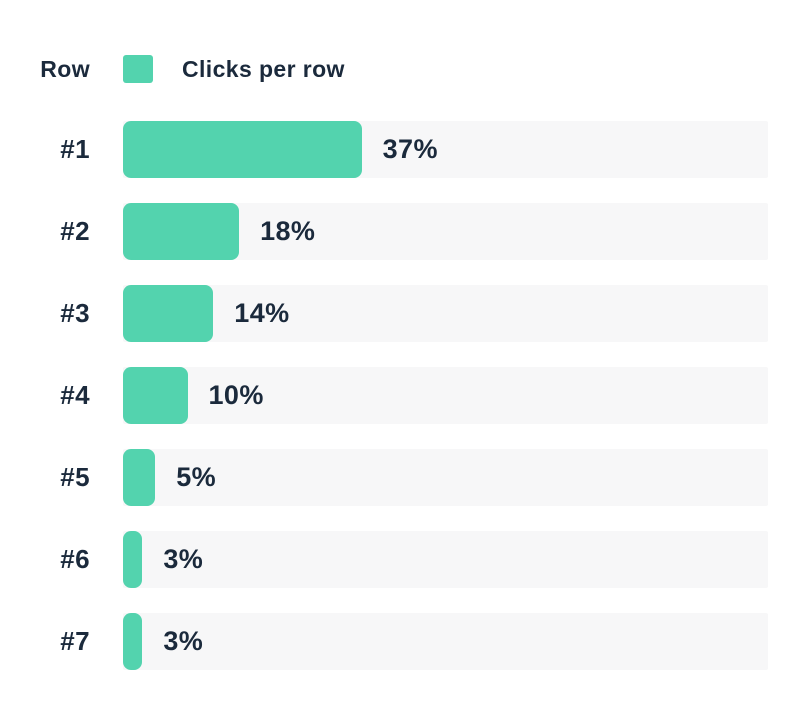 Image resolution: width=812 pixels, height=721 pixels. I want to click on row-label: #7, so click(75, 641).